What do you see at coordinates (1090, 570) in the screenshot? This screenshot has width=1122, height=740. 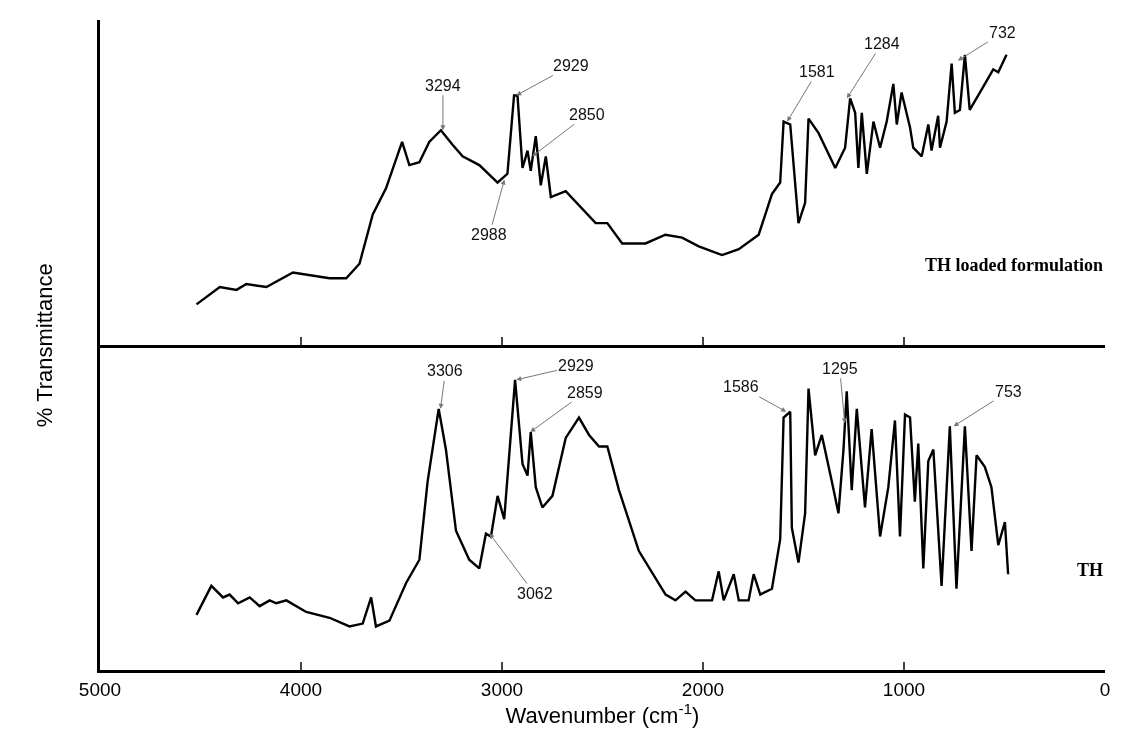 I see `text: TH` at bounding box center [1090, 570].